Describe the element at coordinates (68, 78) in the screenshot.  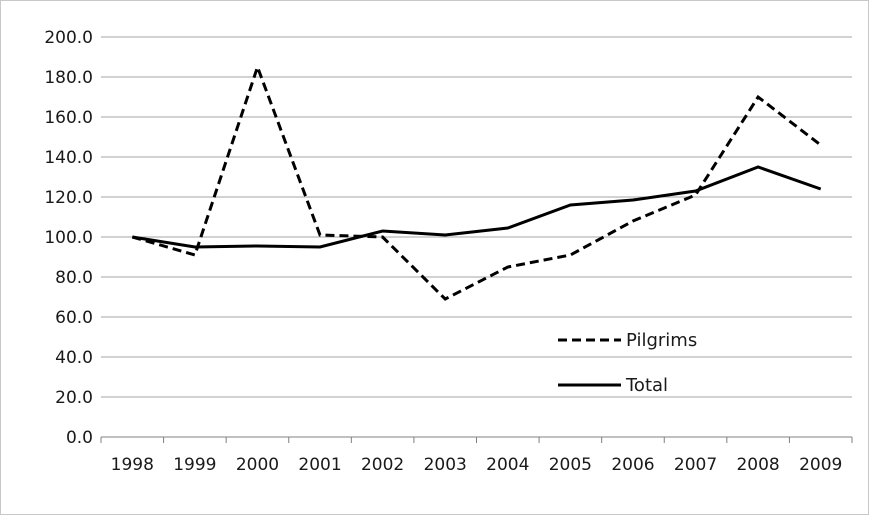
I see `y-tick-label: 180.0` at that location.